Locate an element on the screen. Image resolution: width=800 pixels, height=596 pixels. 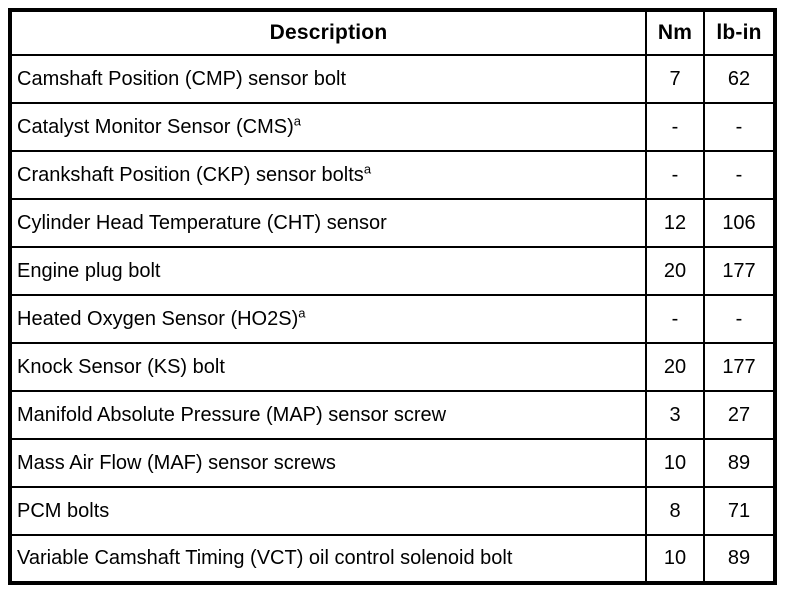
col-header-description: Description is located at coordinates (328, 32).